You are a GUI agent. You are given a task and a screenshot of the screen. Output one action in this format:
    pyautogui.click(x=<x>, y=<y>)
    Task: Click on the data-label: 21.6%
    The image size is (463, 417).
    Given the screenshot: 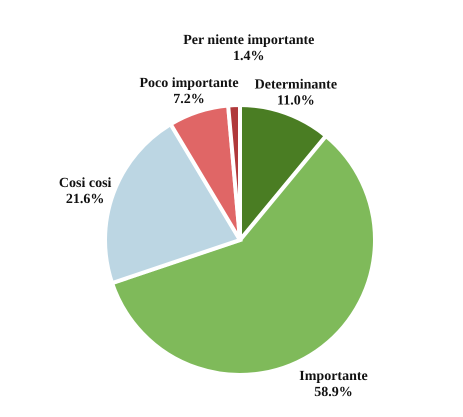 What is the action you would take?
    pyautogui.click(x=85, y=199)
    